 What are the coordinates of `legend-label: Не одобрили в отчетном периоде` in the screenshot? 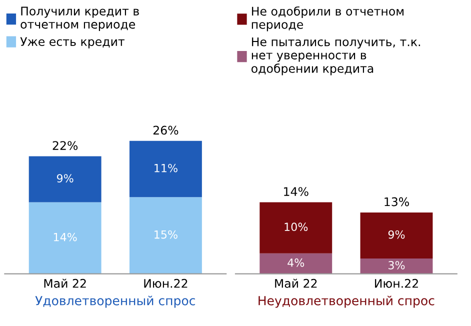 It's located at (328, 19).